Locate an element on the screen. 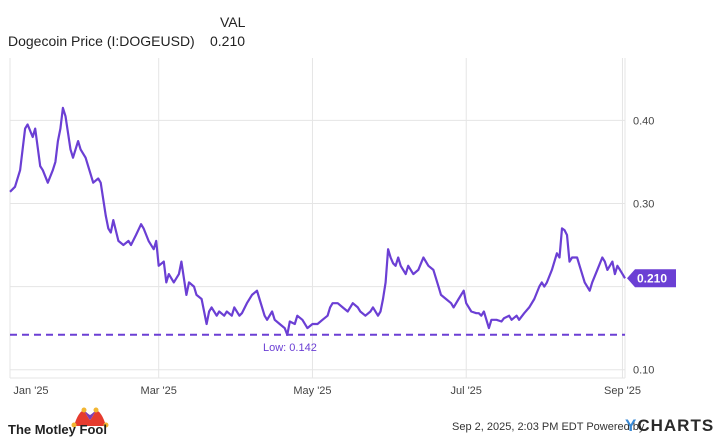 This screenshot has height=441, width=720. legend-series-value: 0.210 is located at coordinates (228, 41).